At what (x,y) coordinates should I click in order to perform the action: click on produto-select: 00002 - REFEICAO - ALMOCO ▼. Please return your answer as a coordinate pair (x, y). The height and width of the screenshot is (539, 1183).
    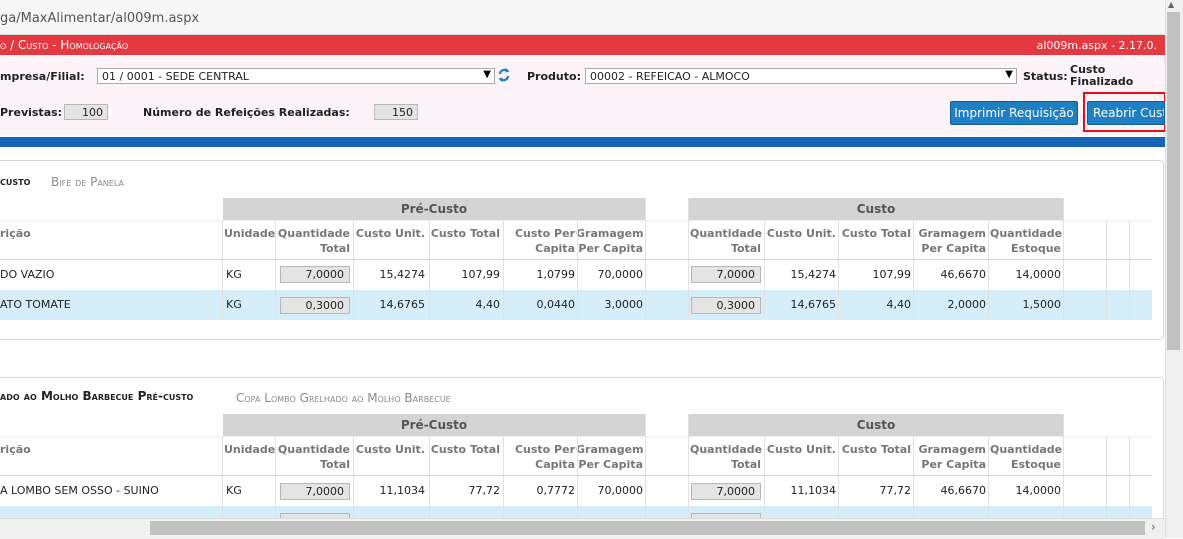
    Looking at the image, I should click on (801, 76).